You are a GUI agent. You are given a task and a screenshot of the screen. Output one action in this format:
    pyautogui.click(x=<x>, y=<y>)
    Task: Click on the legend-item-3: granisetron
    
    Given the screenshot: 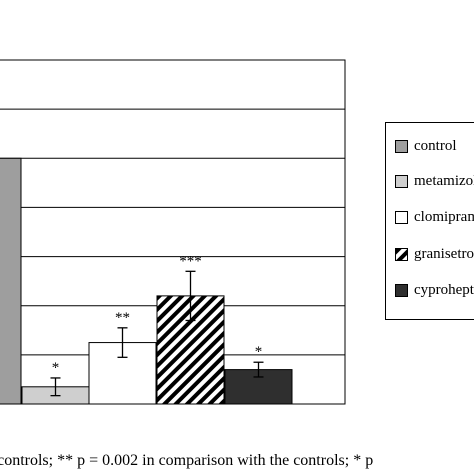 What is the action you would take?
    pyautogui.click(x=434, y=254)
    